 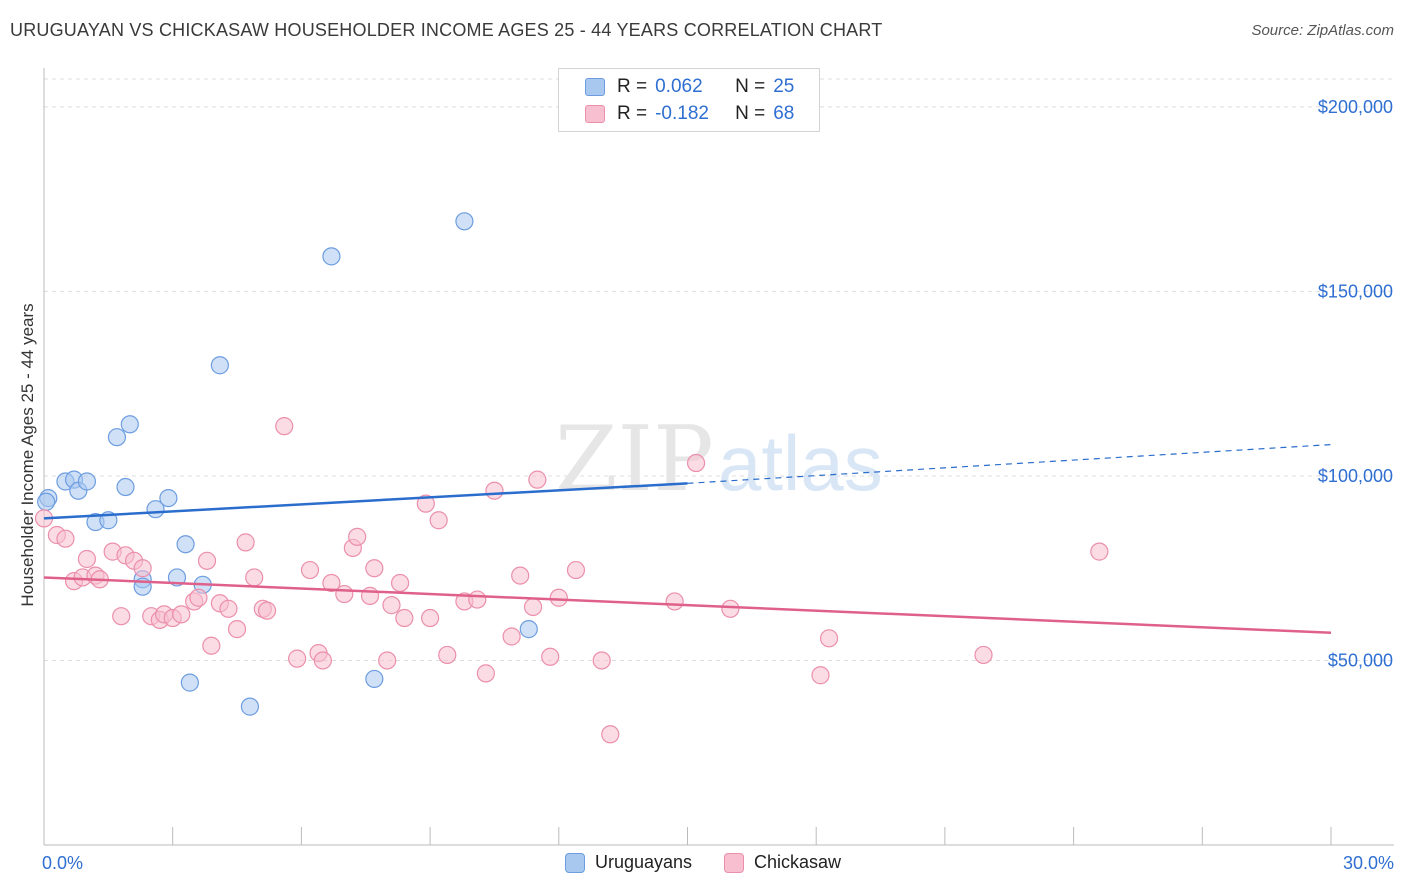 I want to click on r-value: 0.062, so click(x=679, y=86).